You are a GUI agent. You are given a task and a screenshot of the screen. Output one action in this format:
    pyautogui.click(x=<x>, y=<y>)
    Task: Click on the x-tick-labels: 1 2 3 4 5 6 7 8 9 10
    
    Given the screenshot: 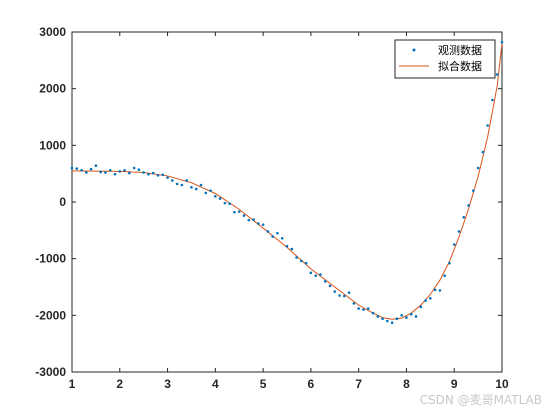 What is the action you would take?
    pyautogui.click(x=289, y=384)
    